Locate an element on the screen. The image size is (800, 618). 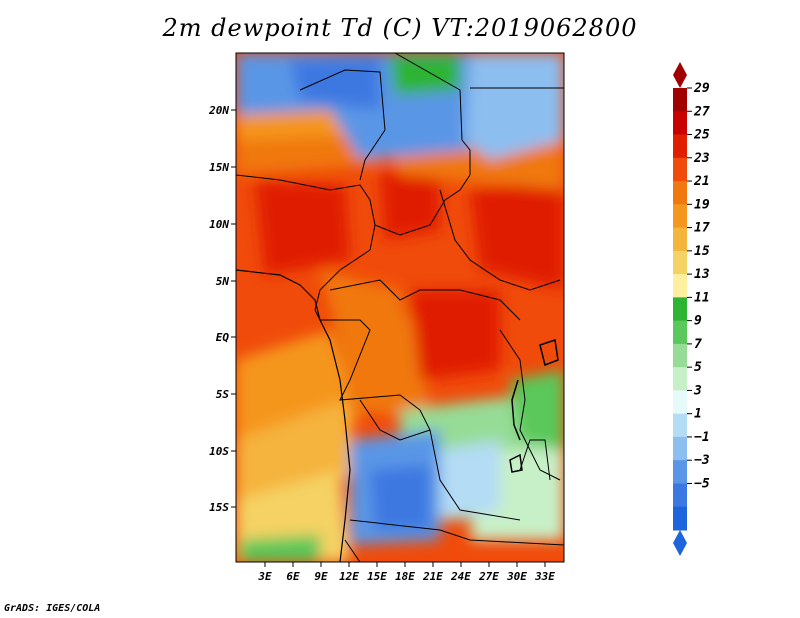
colorbar-label: 23 is located at coordinates (701, 158).